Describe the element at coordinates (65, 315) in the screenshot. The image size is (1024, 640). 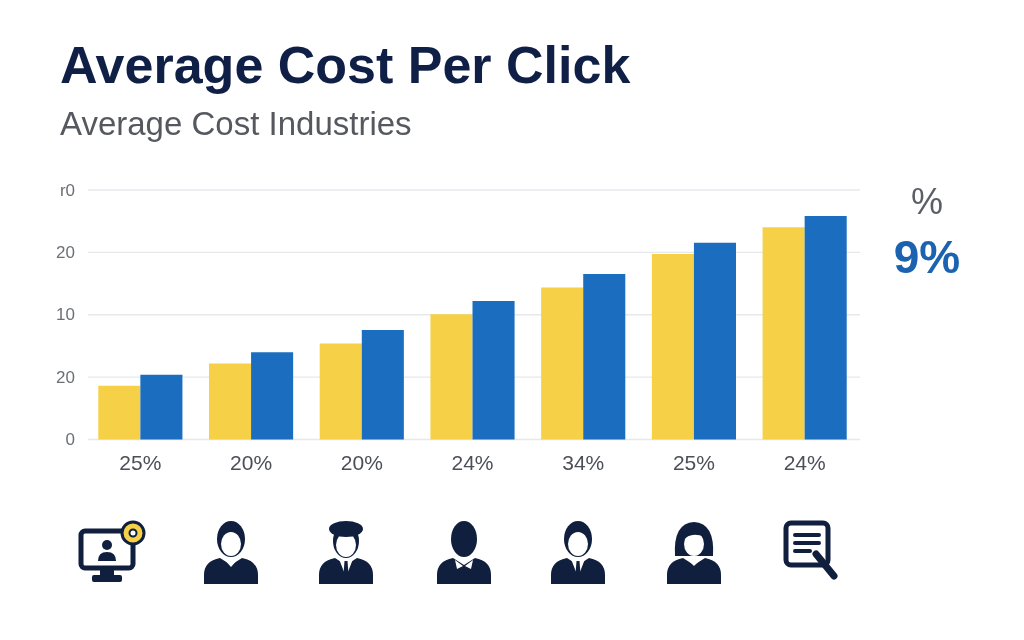
I see `text: 10` at that location.